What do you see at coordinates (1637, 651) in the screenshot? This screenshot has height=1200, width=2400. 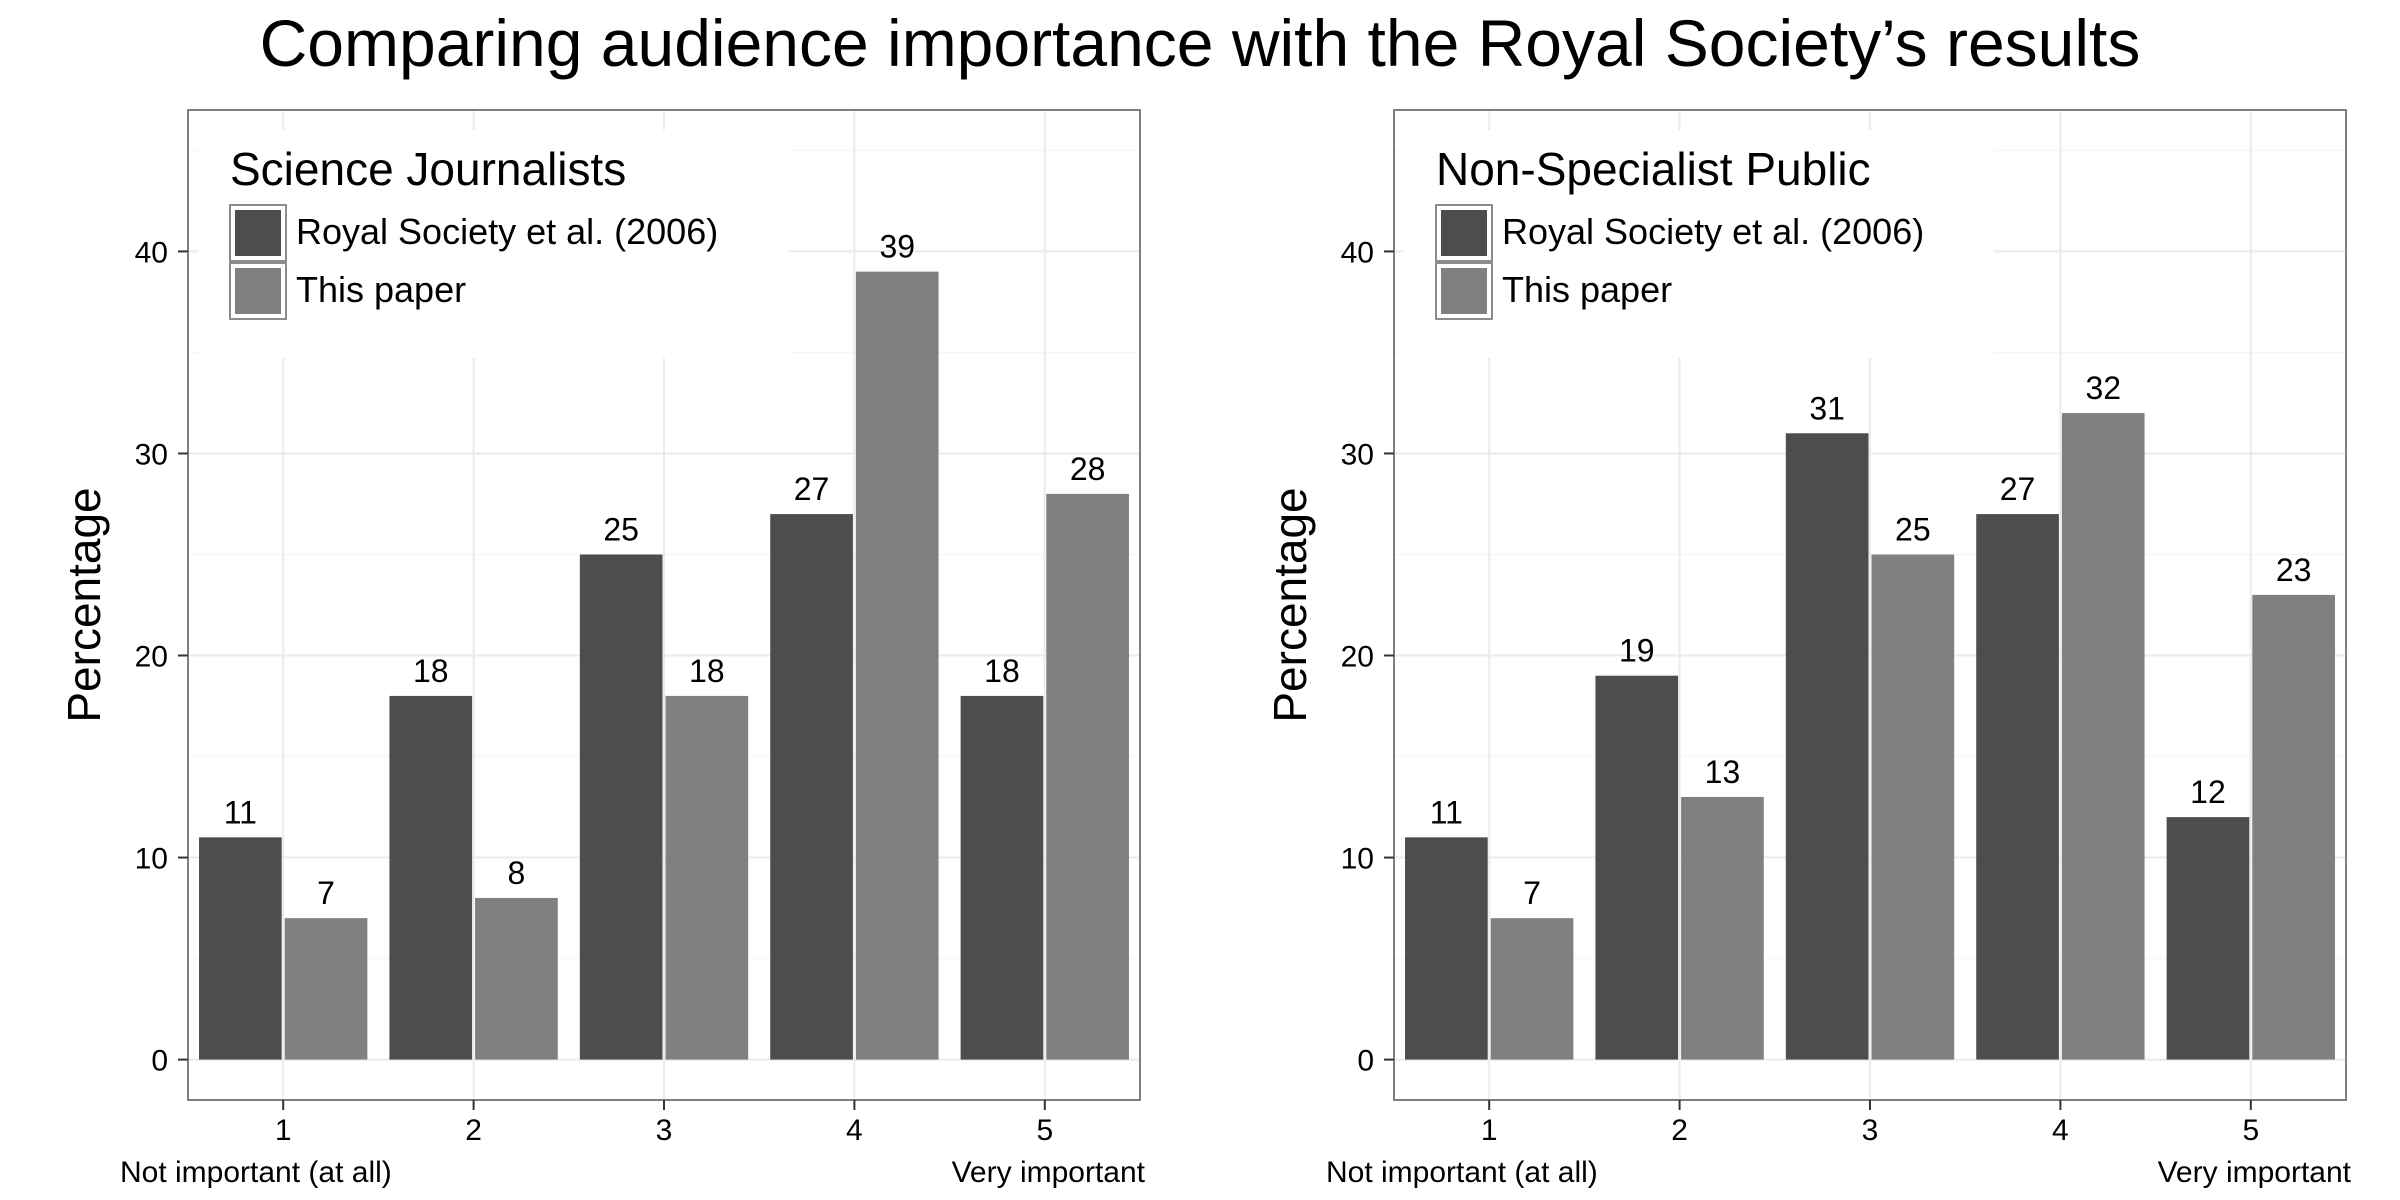 I see `data-label: 19` at bounding box center [1637, 651].